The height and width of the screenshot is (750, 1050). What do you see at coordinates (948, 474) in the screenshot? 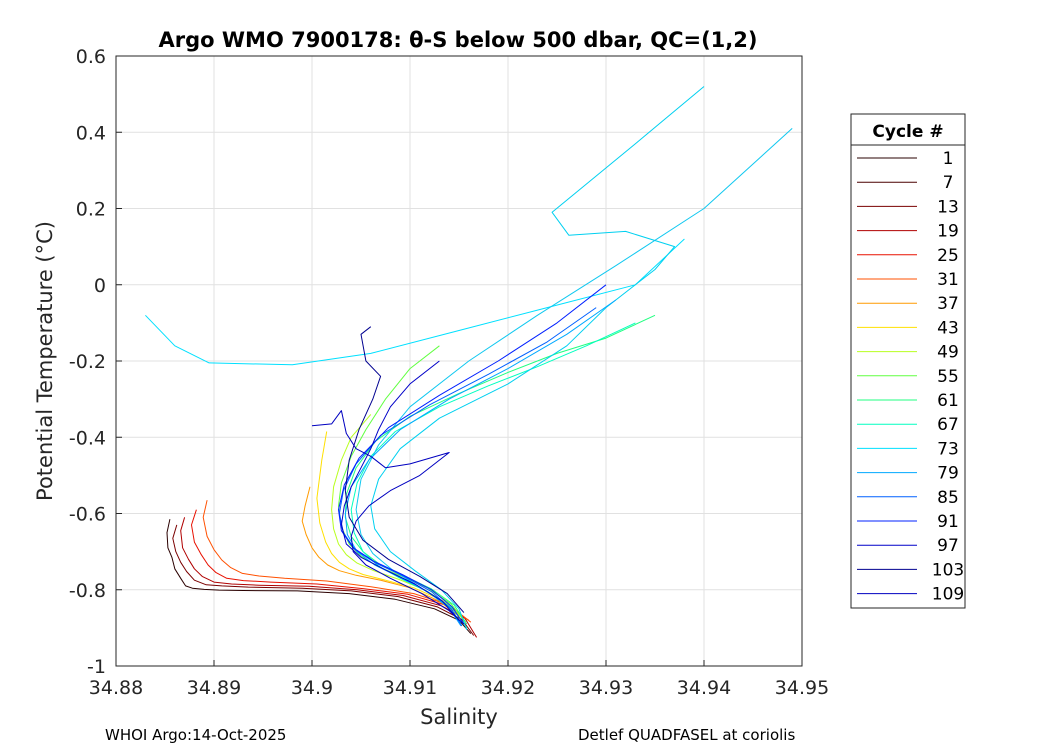
I see `legend-label: 79` at bounding box center [948, 474].